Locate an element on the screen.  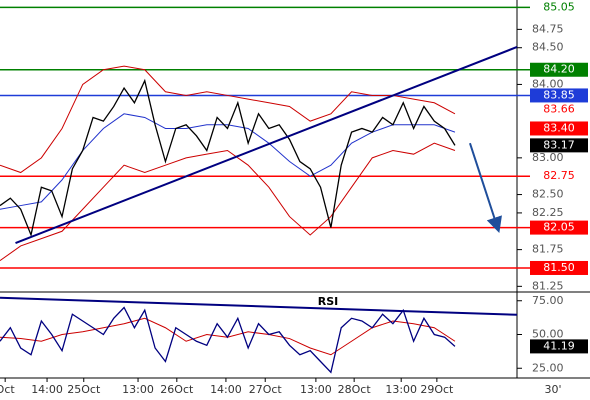
level-label: 85.05 is located at coordinates (559, 6).